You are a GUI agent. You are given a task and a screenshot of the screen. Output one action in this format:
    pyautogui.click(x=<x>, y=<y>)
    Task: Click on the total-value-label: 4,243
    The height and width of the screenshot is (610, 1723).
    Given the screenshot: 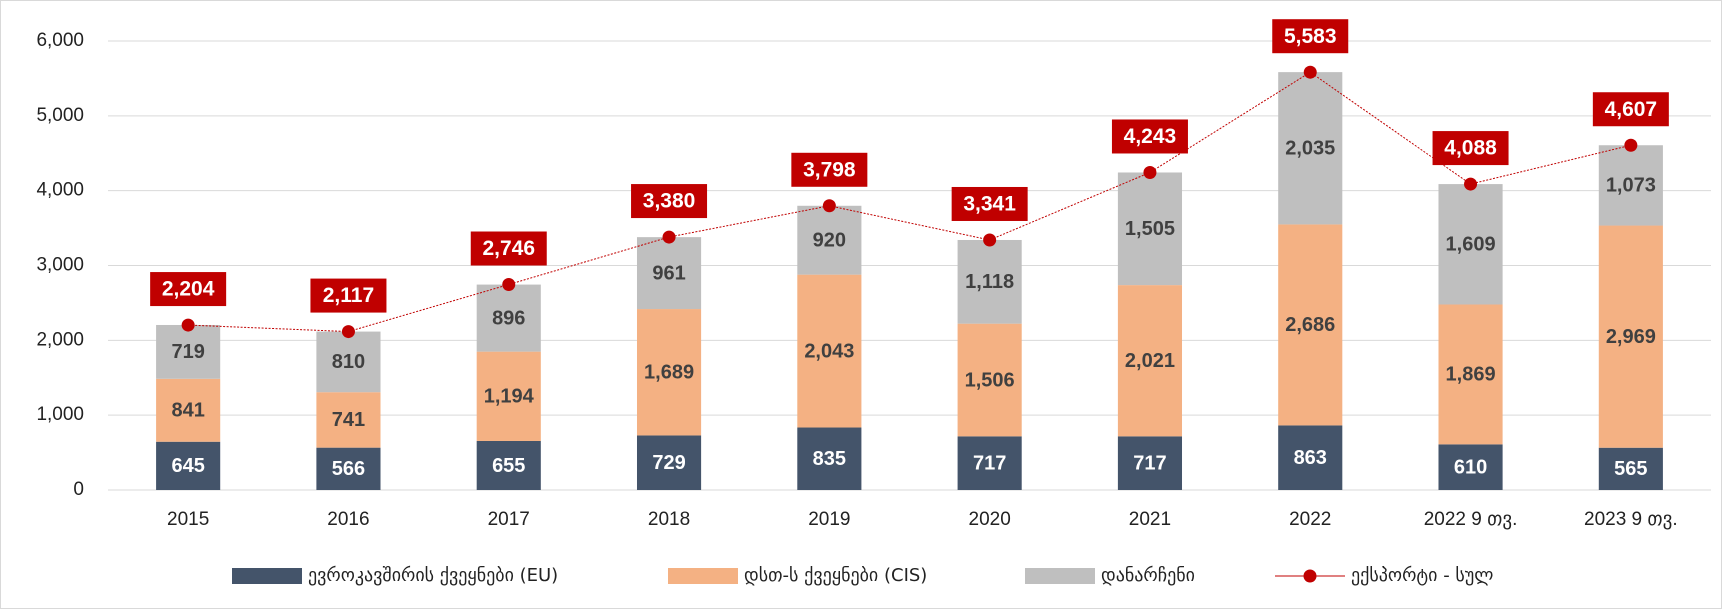 What is the action you would take?
    pyautogui.click(x=1150, y=136)
    